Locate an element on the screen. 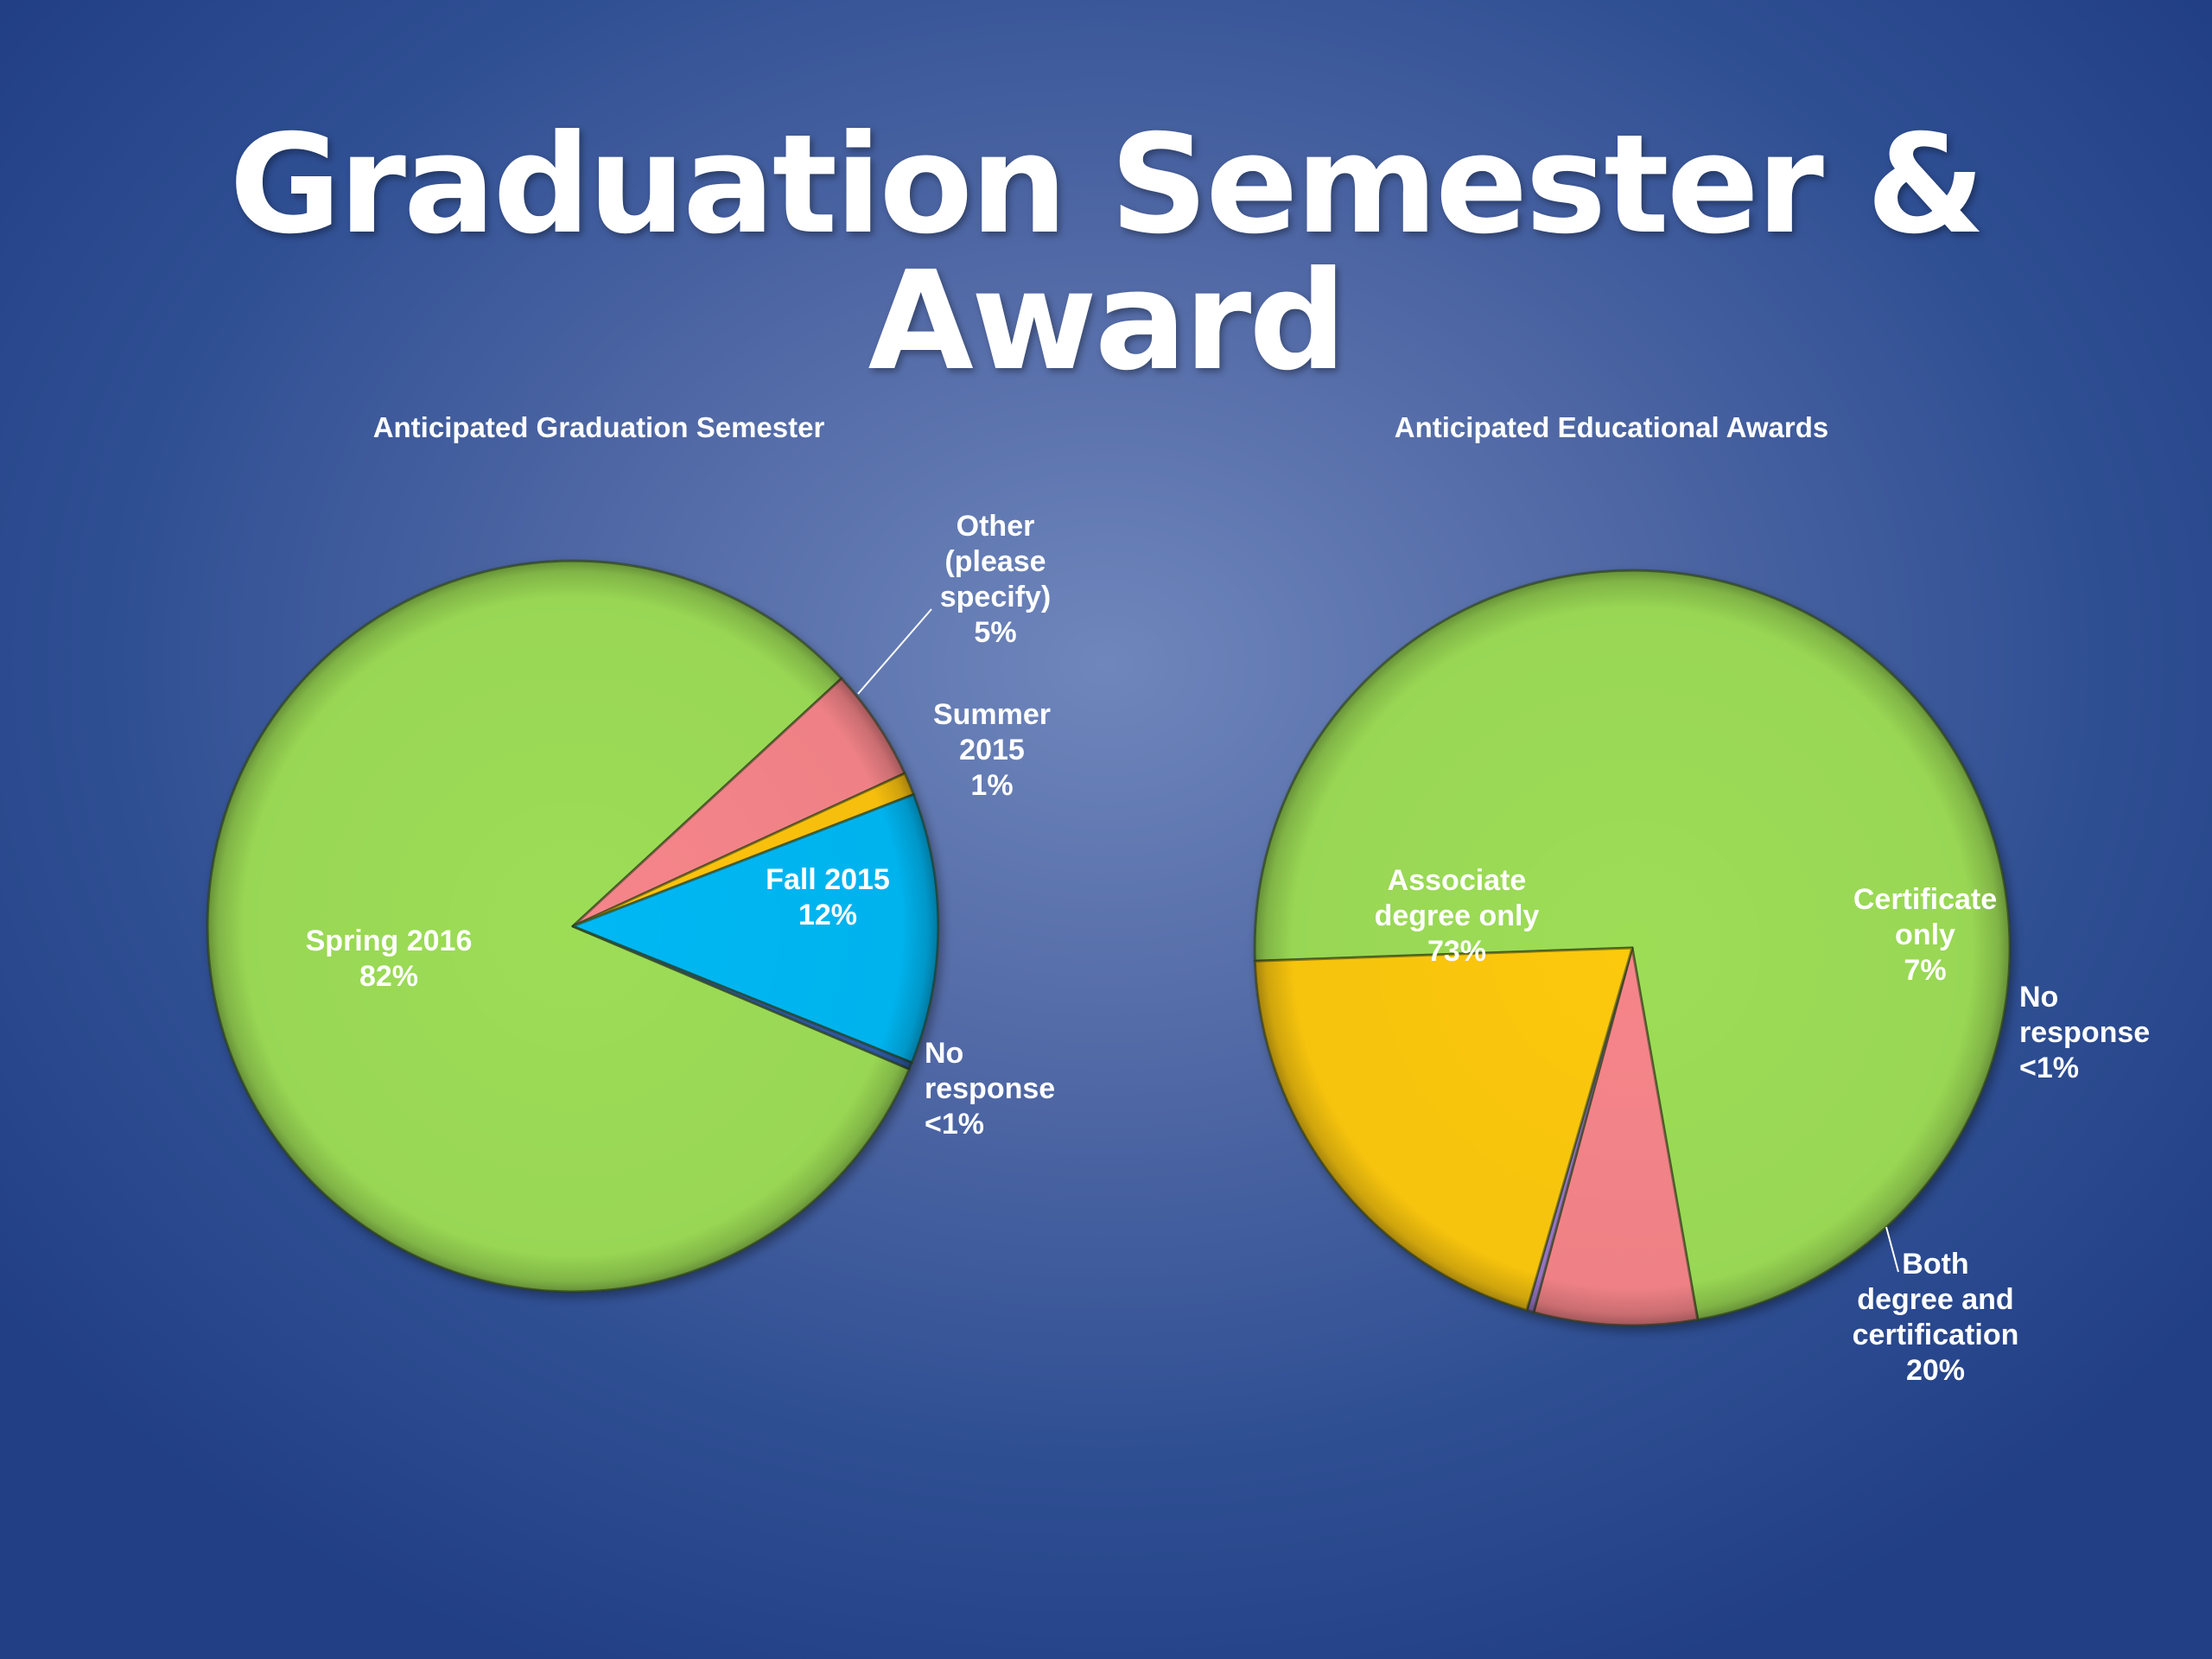 The height and width of the screenshot is (1659, 2212). slide-title: Graduation Semester & Award is located at coordinates (1107, 253).